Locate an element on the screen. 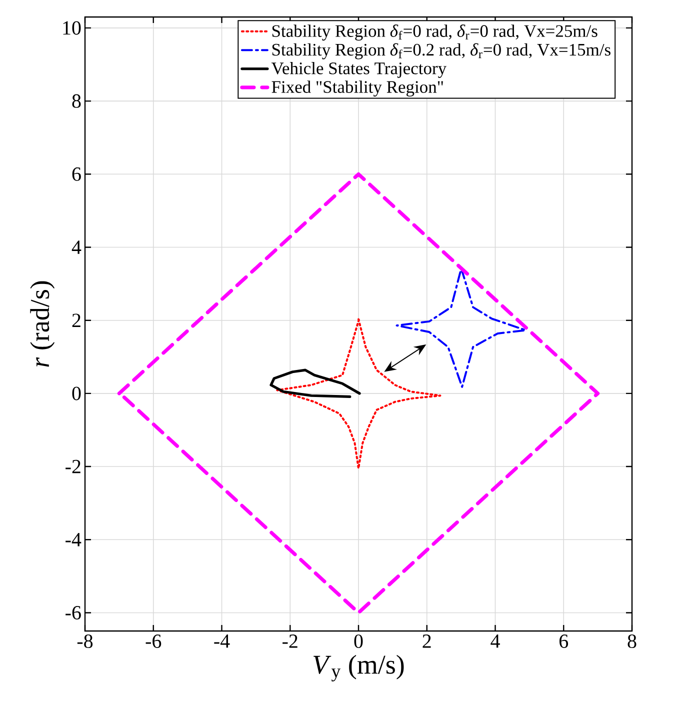 The height and width of the screenshot is (723, 676). y-tick-label: 8 is located at coordinates (76, 101).